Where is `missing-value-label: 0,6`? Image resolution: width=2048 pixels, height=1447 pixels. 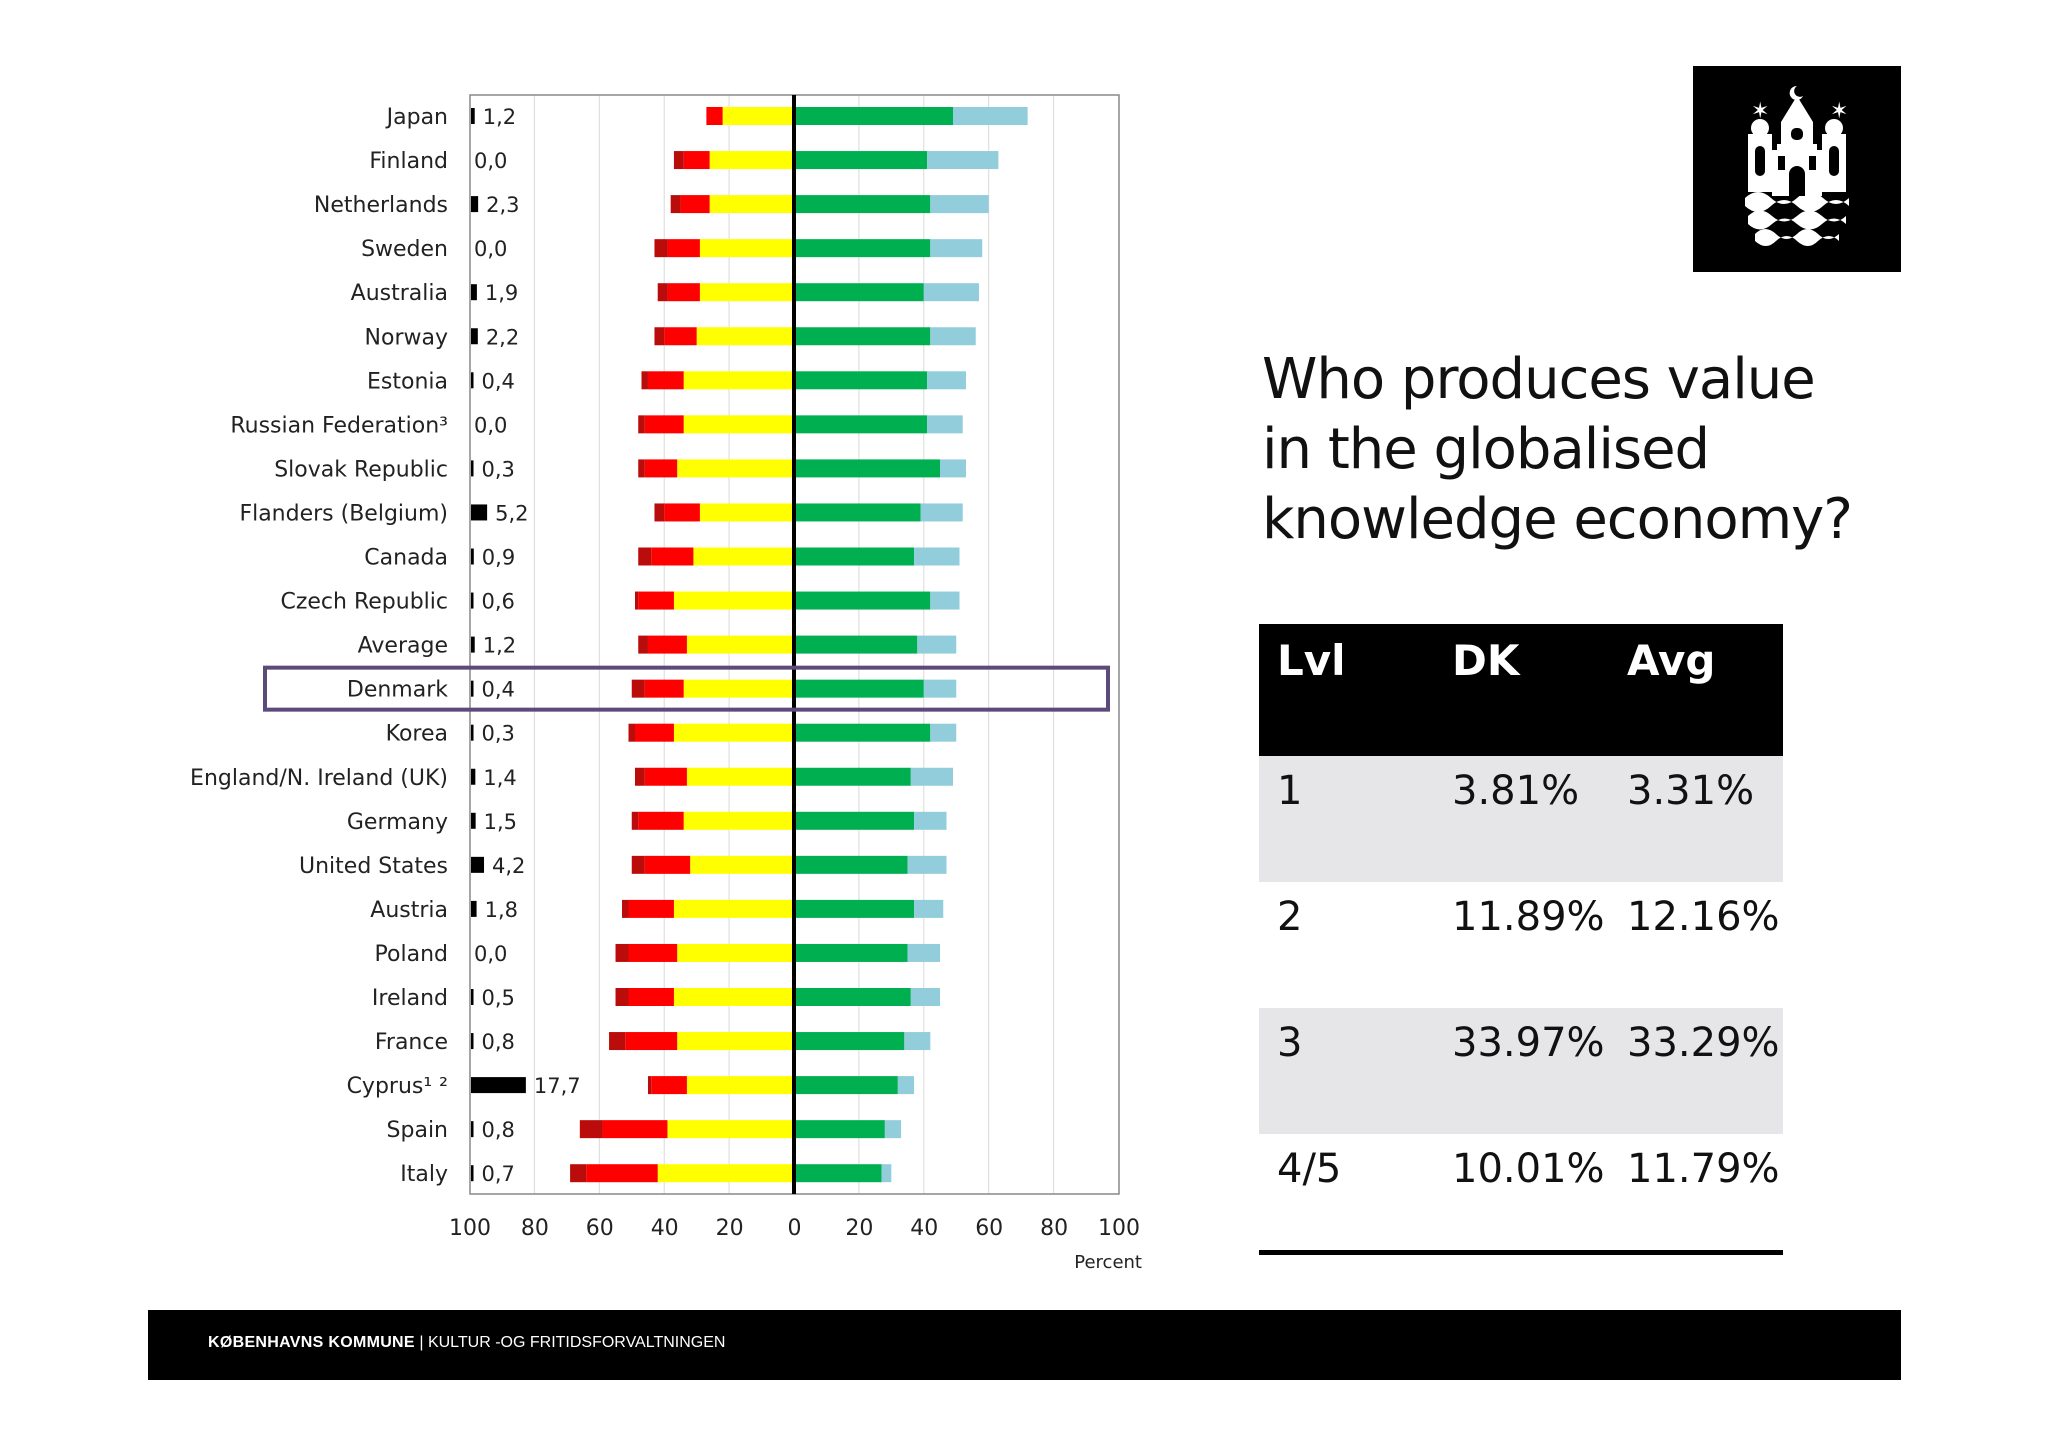
missing-value-label: 0,6 is located at coordinates (498, 602).